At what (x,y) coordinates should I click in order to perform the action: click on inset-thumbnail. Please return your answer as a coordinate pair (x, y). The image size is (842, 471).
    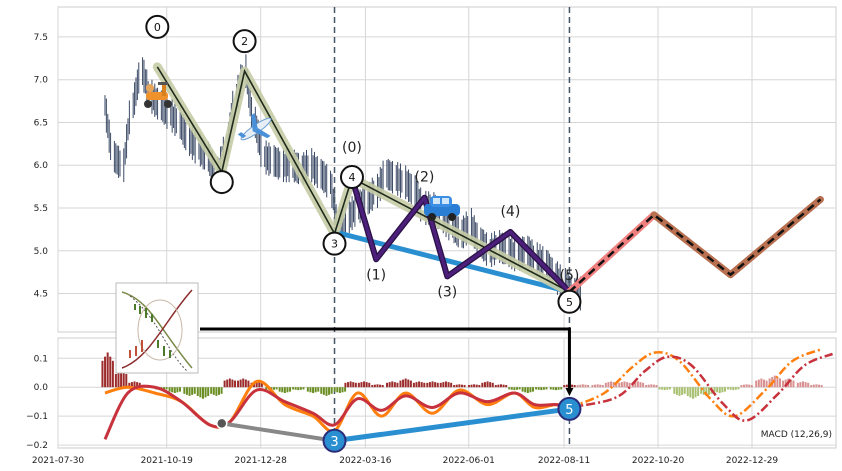
    Looking at the image, I should click on (157, 328).